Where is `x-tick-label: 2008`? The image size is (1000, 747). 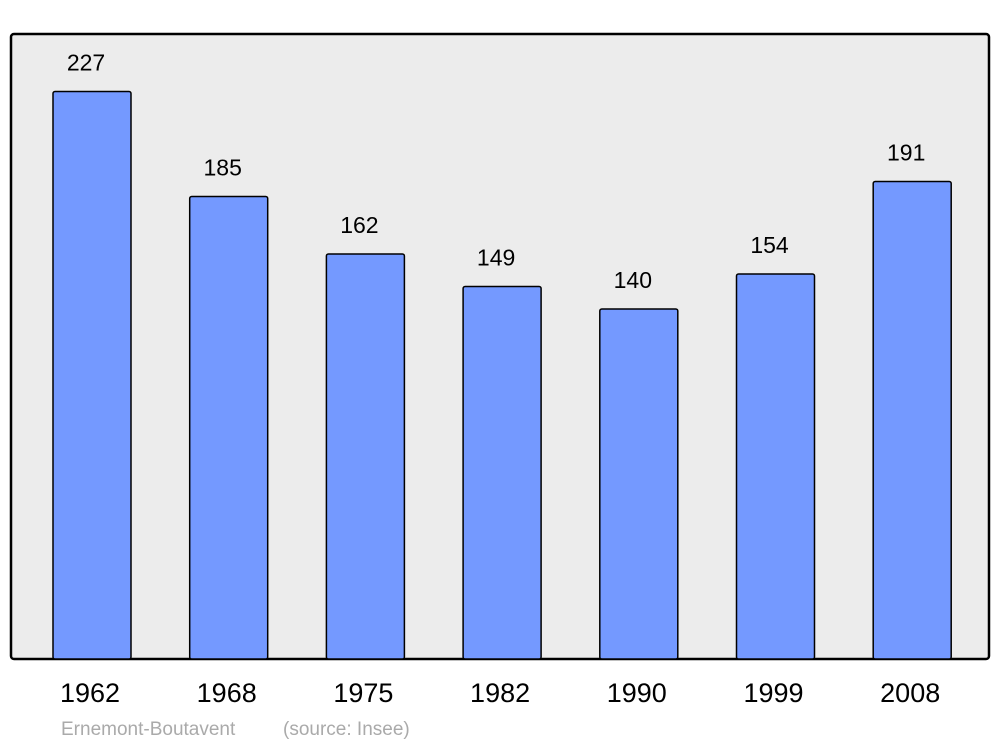 x-tick-label: 2008 is located at coordinates (910, 693).